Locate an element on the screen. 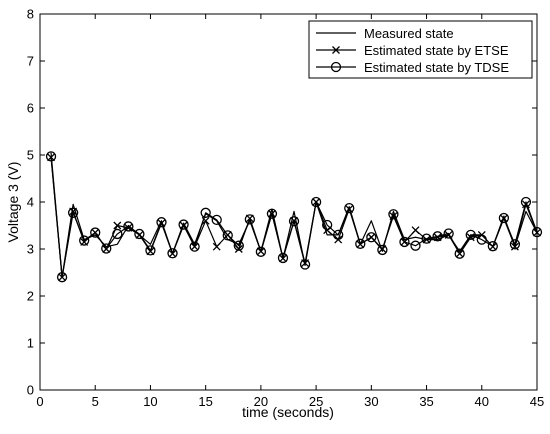 The height and width of the screenshot is (434, 550). legend-marker-tdse is located at coordinates (336, 67).